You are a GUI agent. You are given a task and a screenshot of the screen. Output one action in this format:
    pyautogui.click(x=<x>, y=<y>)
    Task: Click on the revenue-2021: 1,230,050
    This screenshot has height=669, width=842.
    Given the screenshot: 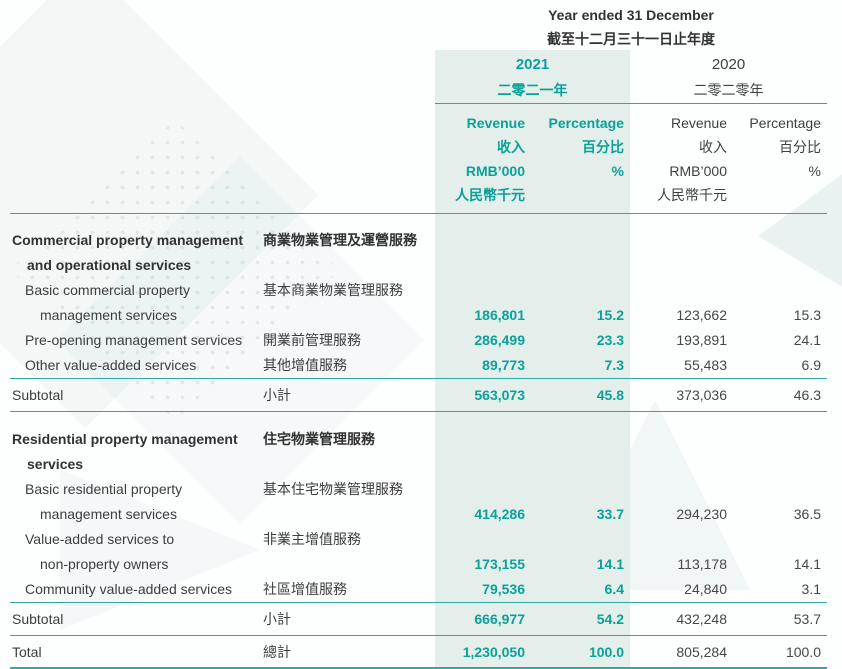 What is the action you would take?
    pyautogui.click(x=493, y=652)
    